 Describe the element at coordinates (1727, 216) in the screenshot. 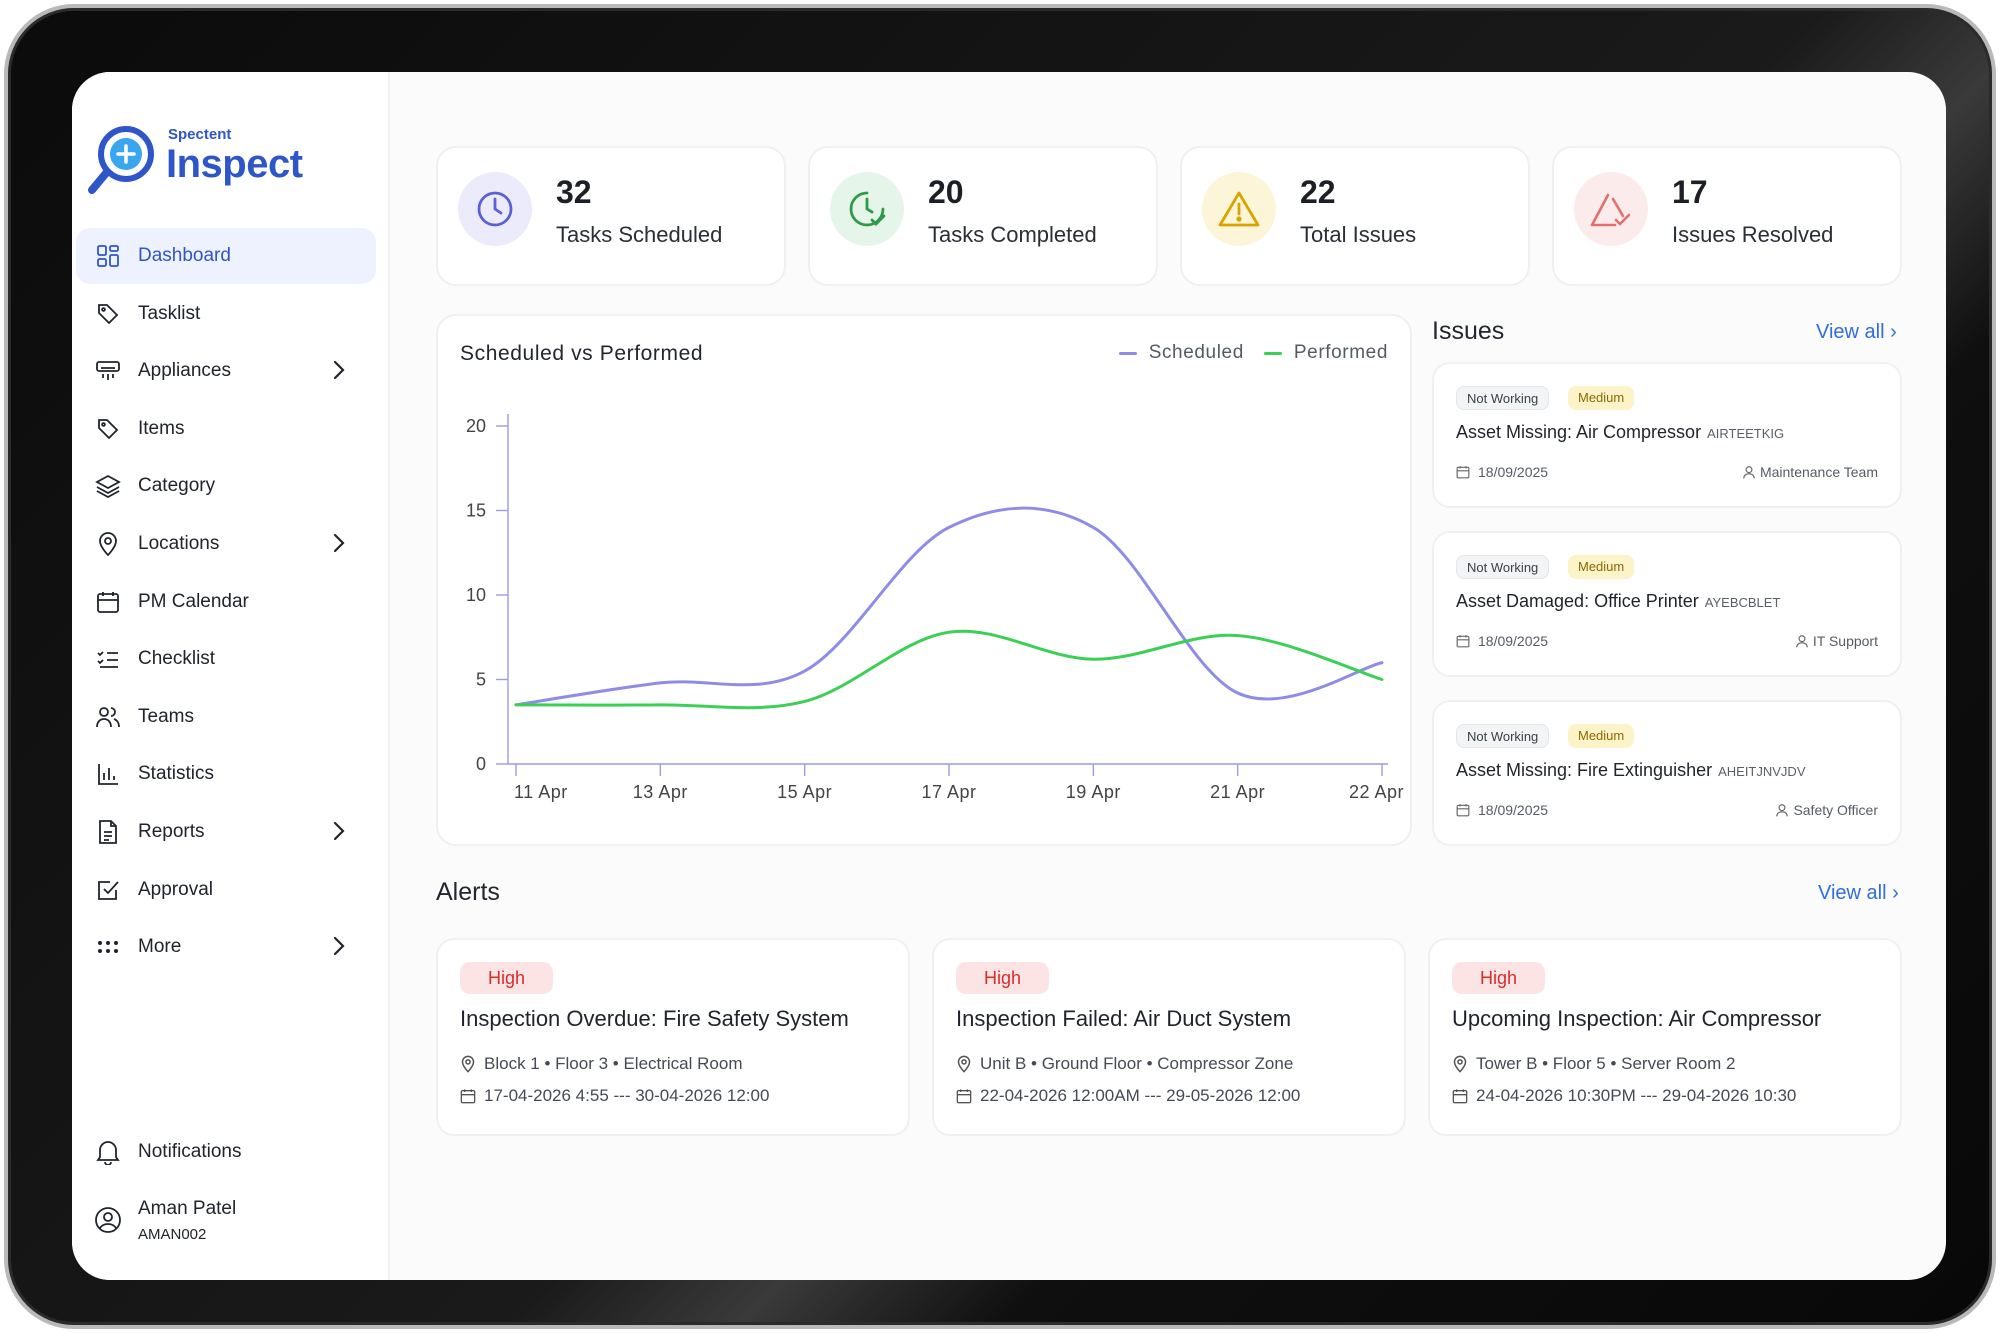

I see `stat-card-issues-resolved: 17 Issues Resolved` at that location.